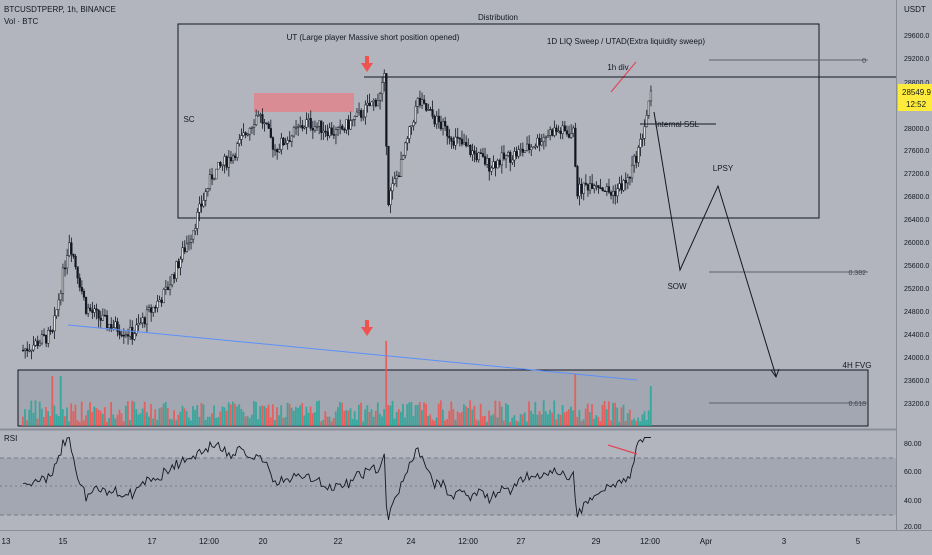 The height and width of the screenshot is (555, 932). What do you see at coordinates (21, 21) in the screenshot?
I see `volume-line: Vol · BTC` at bounding box center [21, 21].